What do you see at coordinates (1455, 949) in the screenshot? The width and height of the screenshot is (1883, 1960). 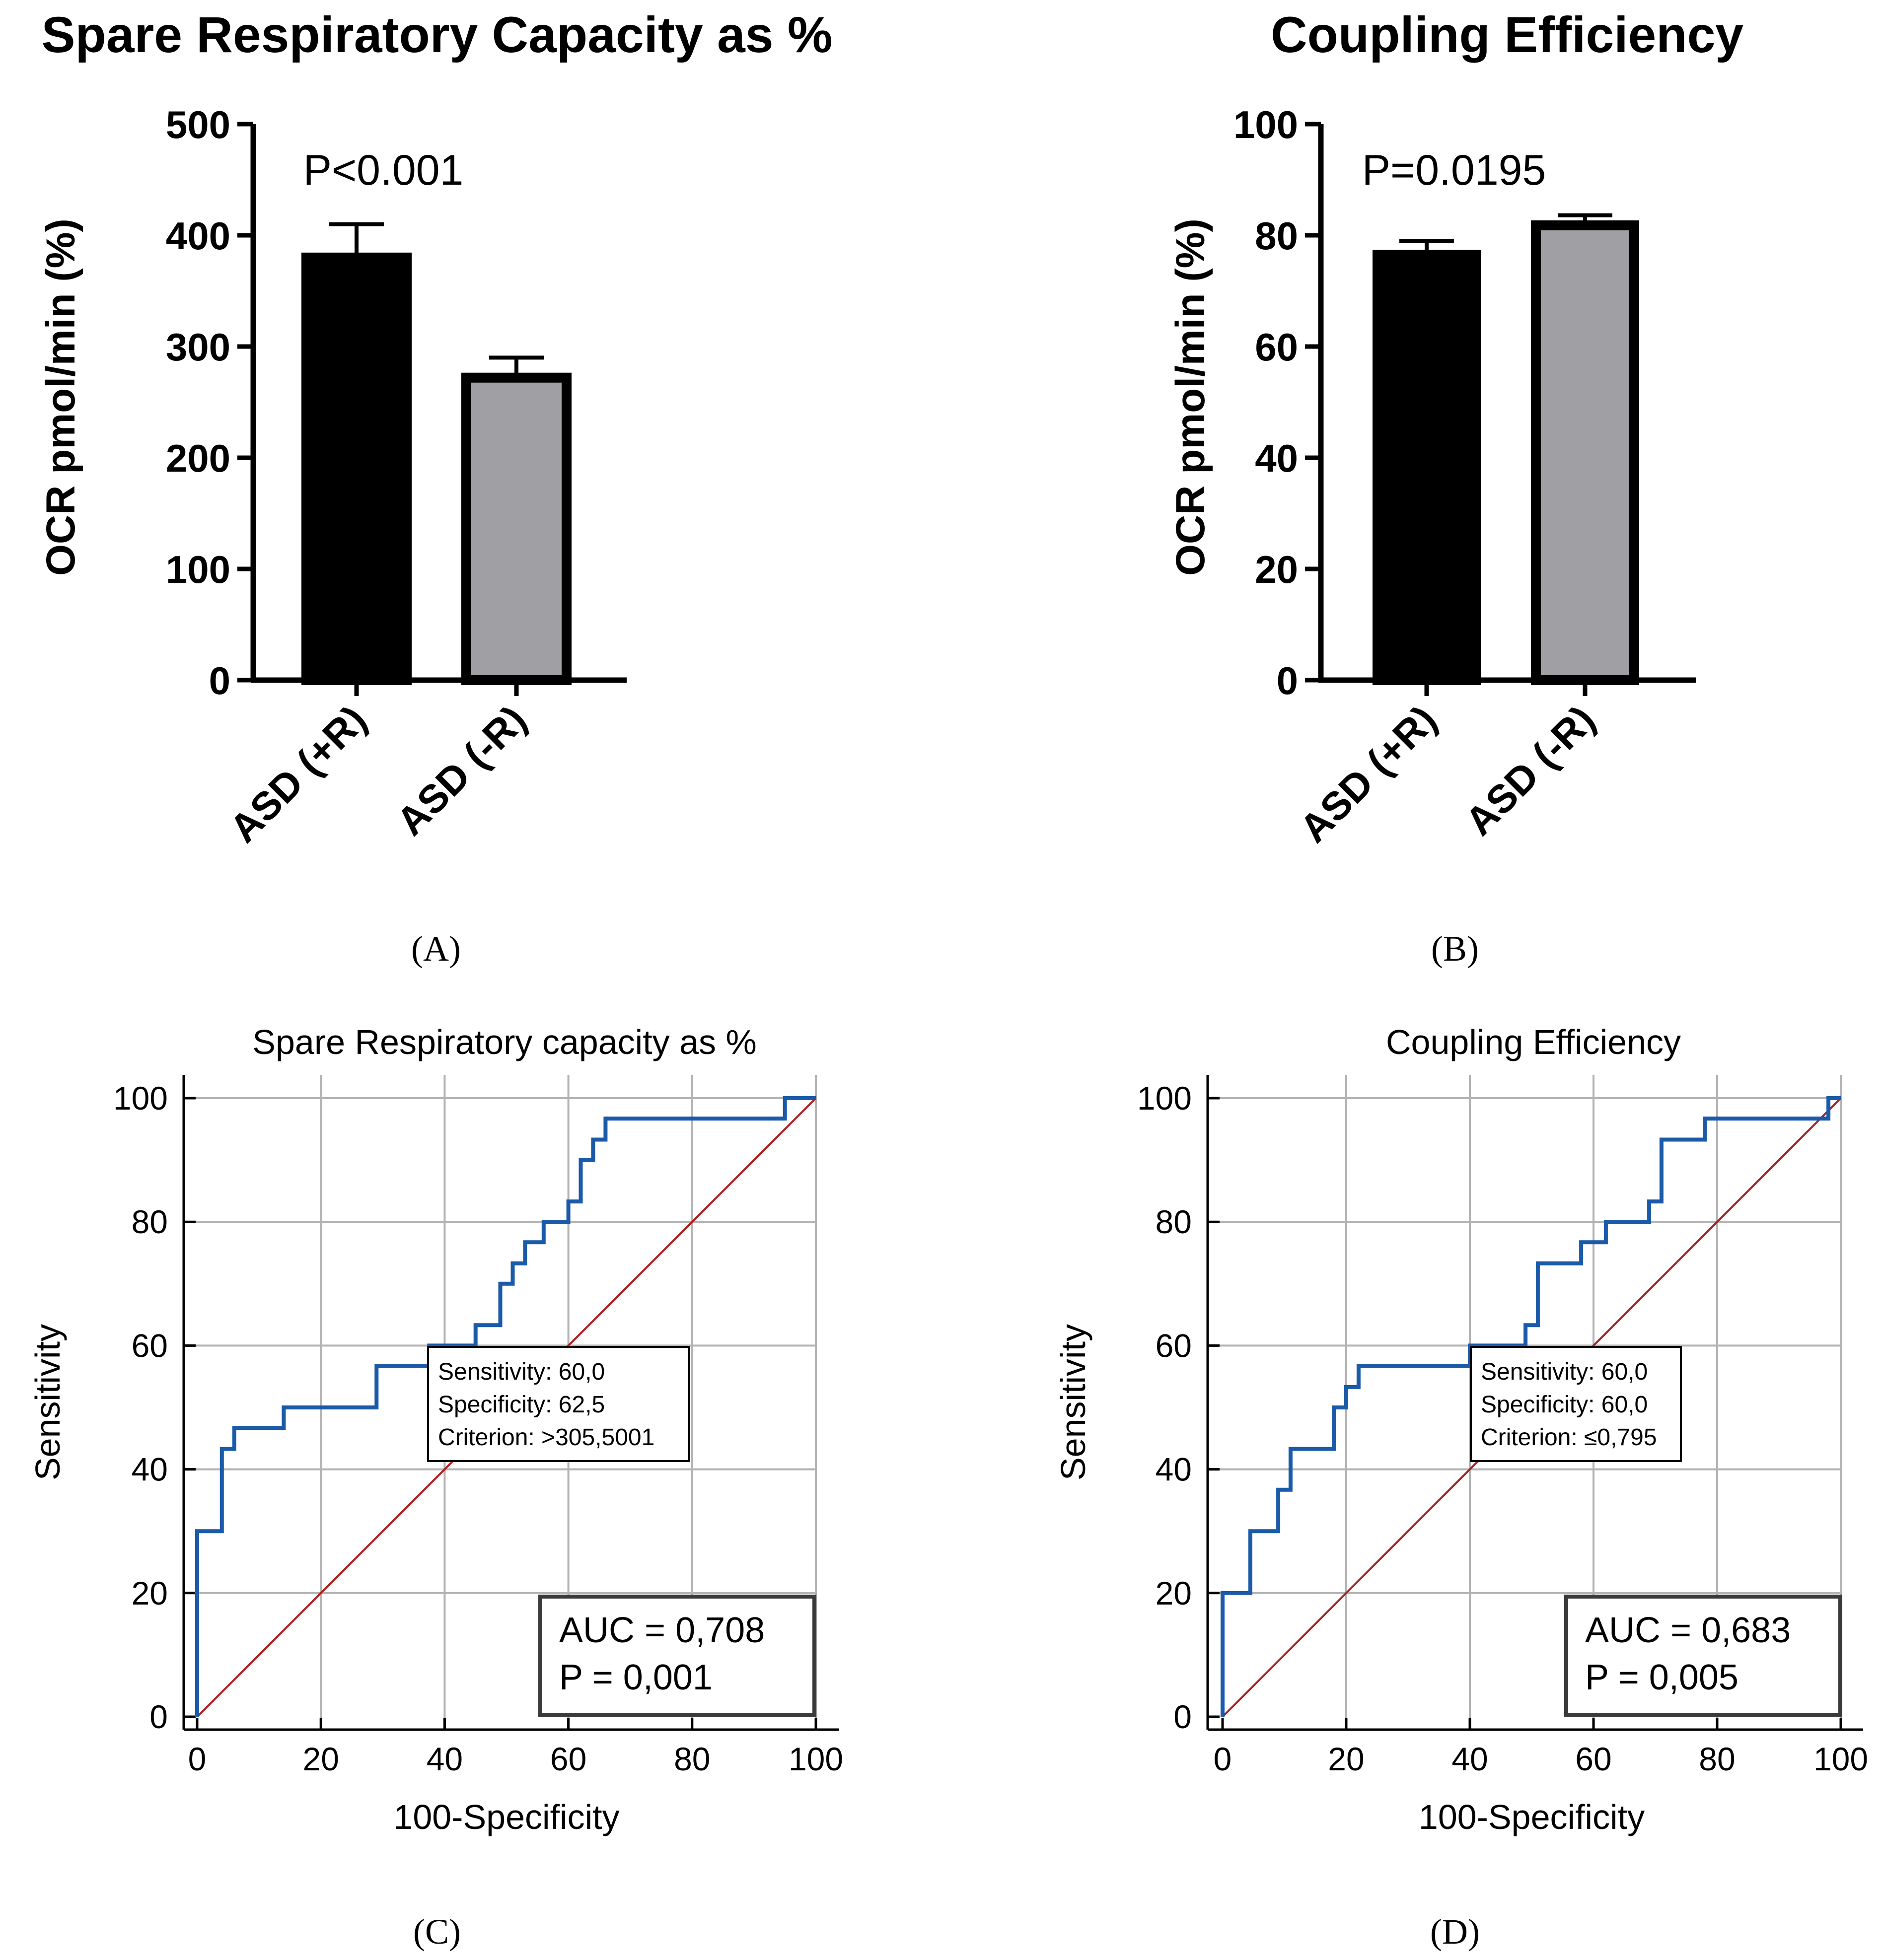 I see `panel-label: (B)` at bounding box center [1455, 949].